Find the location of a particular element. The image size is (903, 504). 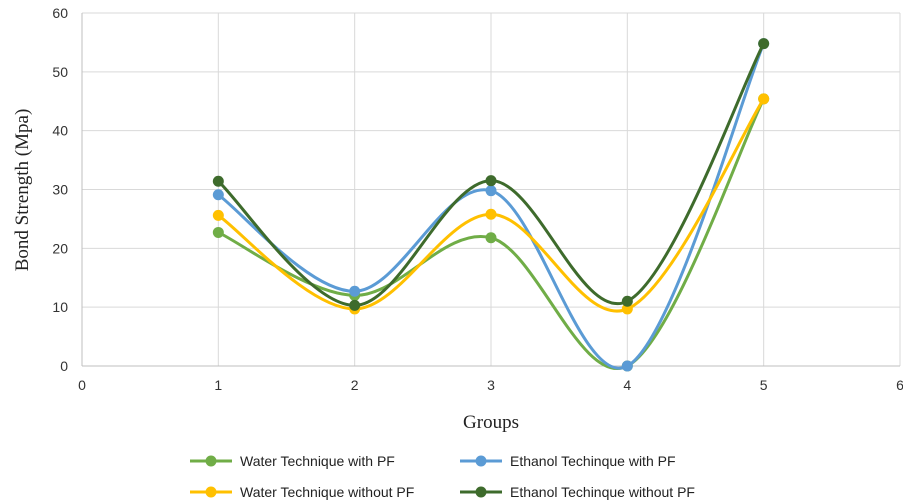

y-tick-label: 30 is located at coordinates (60, 190).